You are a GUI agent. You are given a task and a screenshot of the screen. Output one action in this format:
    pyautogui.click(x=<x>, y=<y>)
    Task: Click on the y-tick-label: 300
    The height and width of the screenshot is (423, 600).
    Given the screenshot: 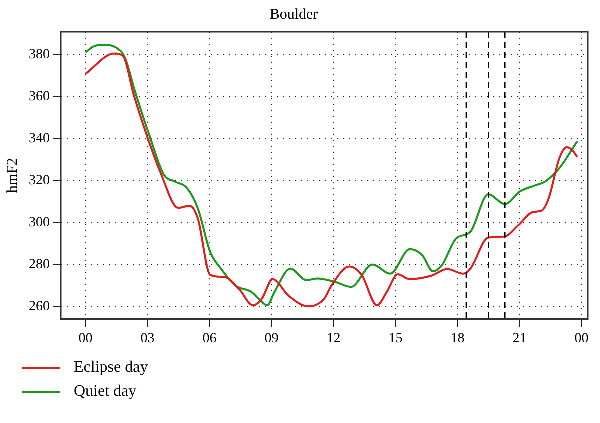 What is the action you would take?
    pyautogui.click(x=39, y=222)
    